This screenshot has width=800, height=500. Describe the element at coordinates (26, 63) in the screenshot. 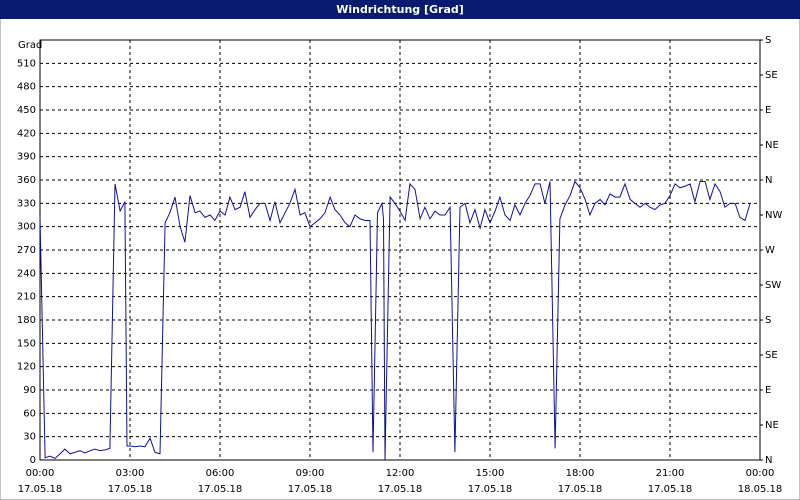

I see `y-tick-label: 510` at that location.